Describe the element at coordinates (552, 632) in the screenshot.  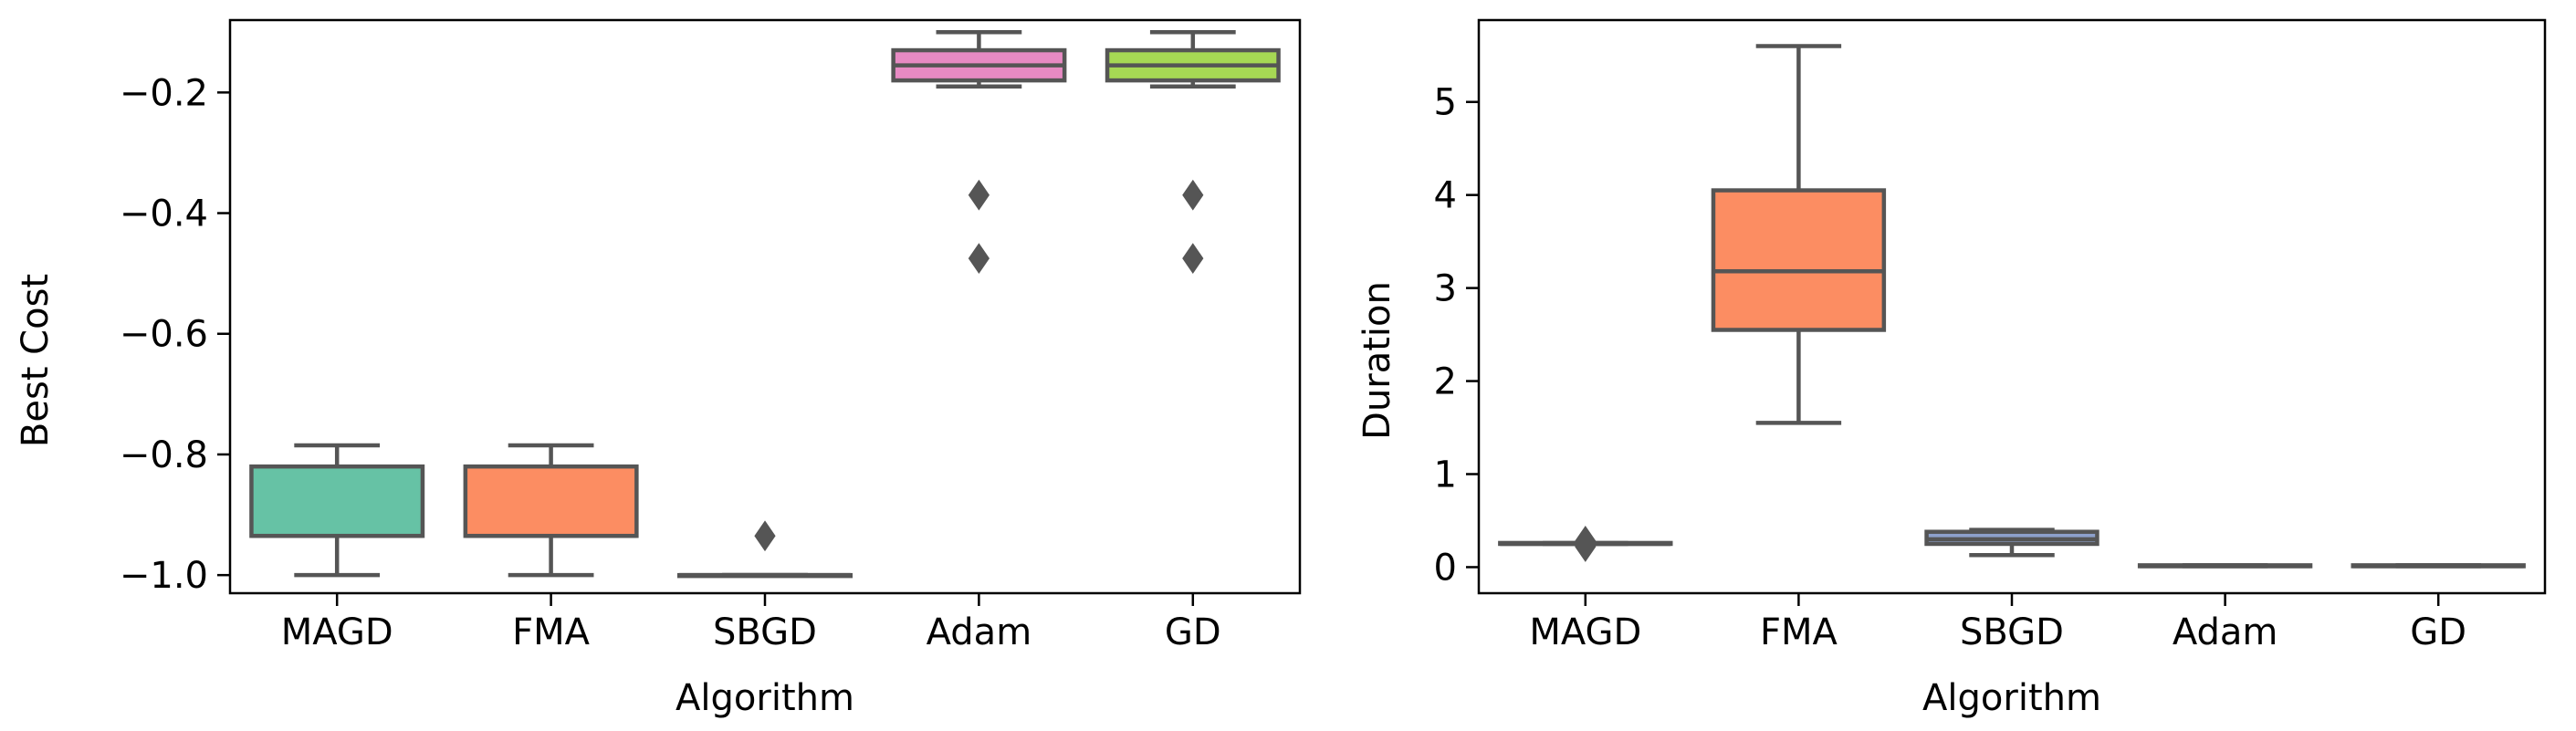
I see `best-cost-xtick-label-fma: FMA` at that location.